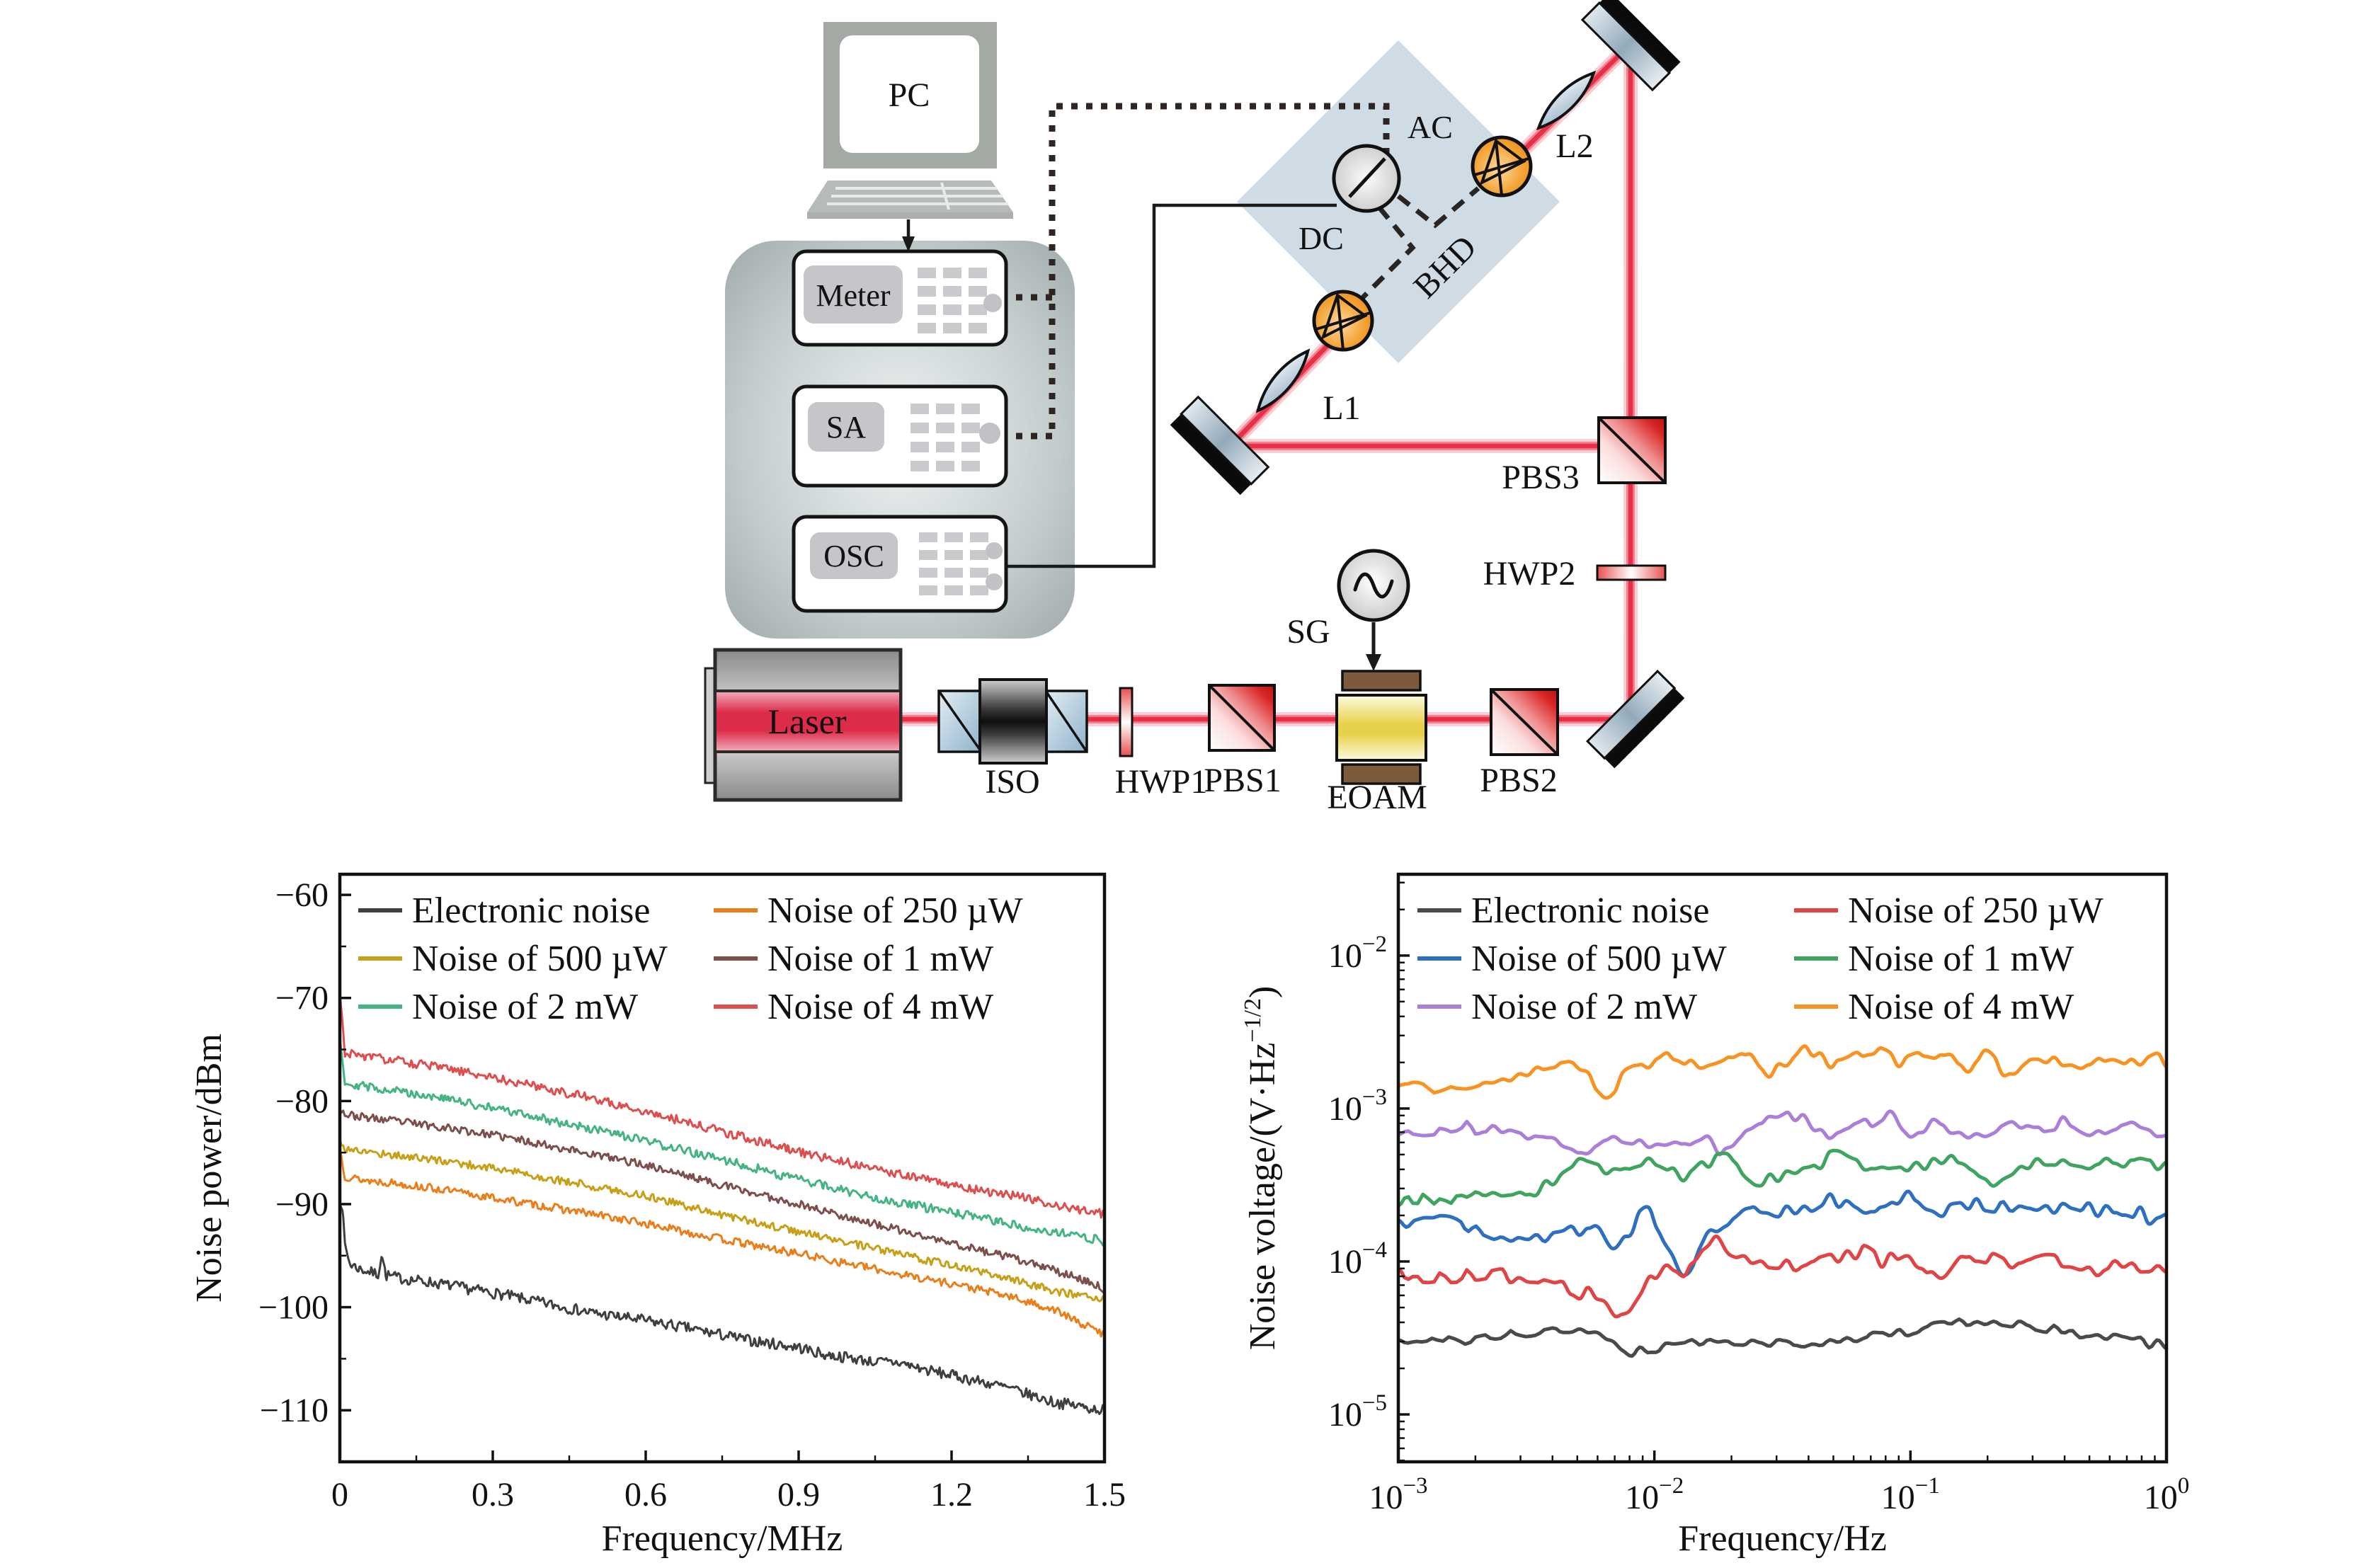 Image resolution: width=2369 pixels, height=1568 pixels. What do you see at coordinates (955, 438) in the screenshot?
I see `sa-buttons` at bounding box center [955, 438].